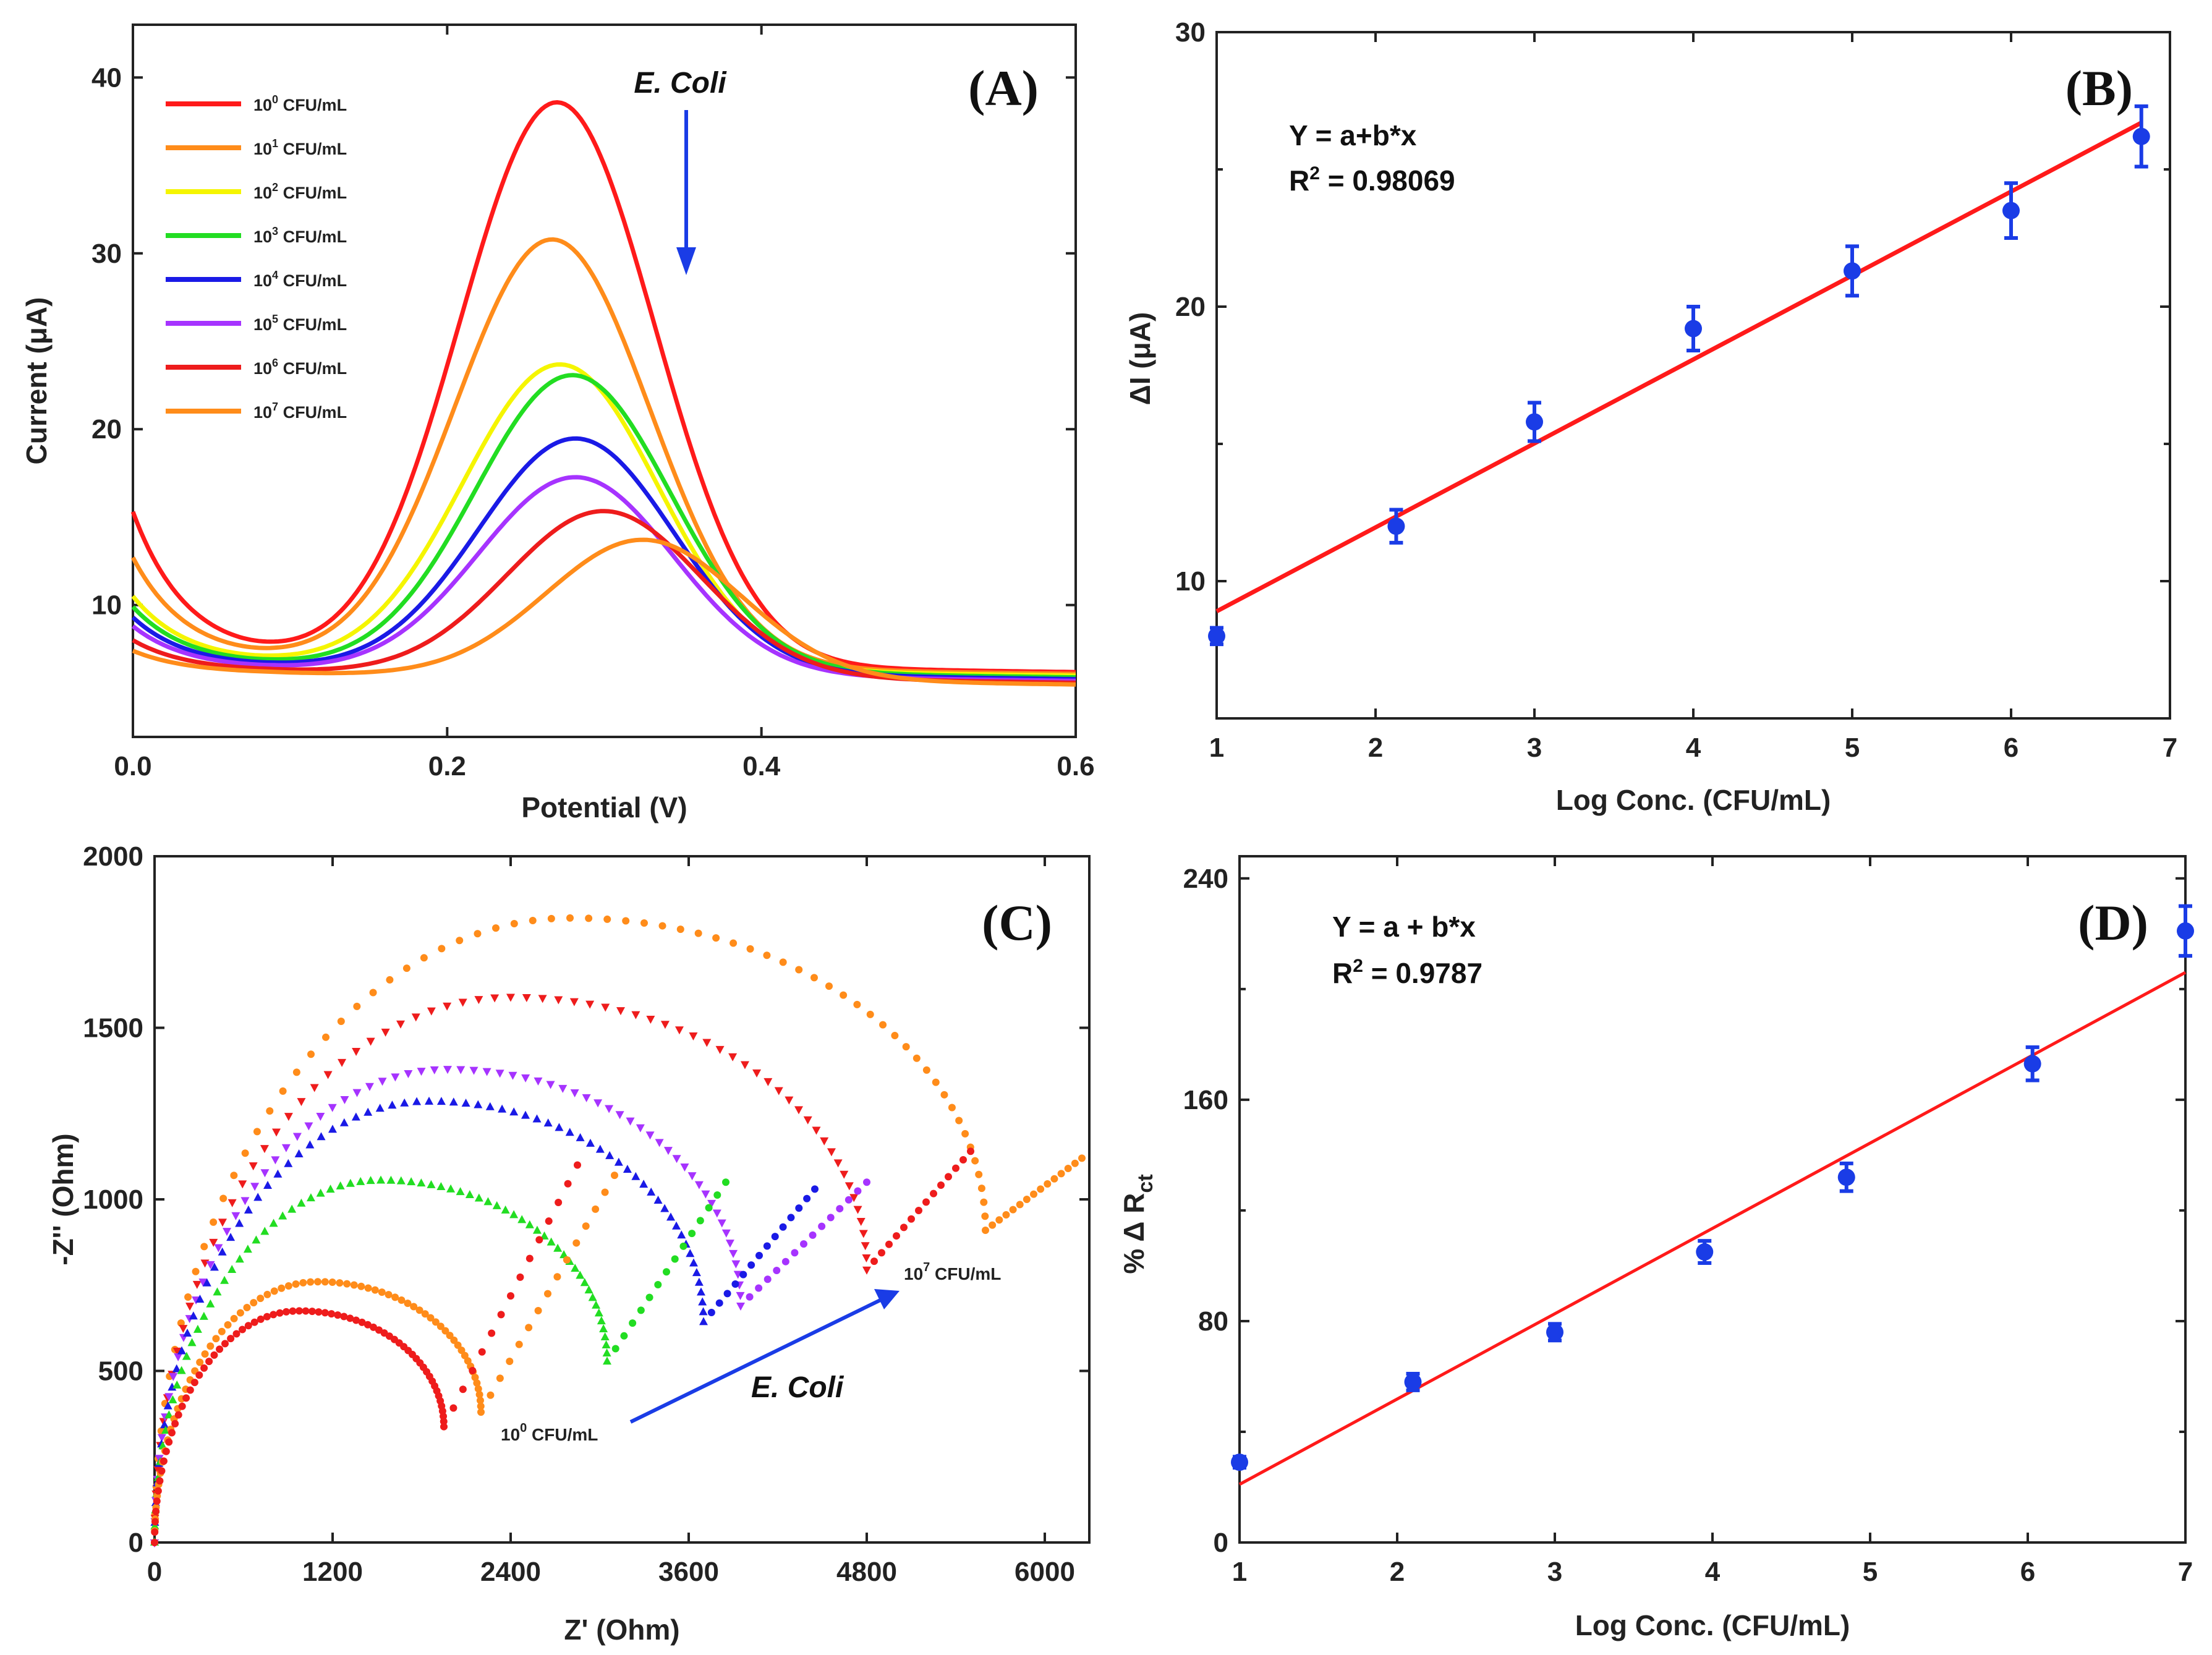  Describe the element at coordinates (2170, 748) in the screenshot. I see `panel-b-x-tick-label: 7` at that location.